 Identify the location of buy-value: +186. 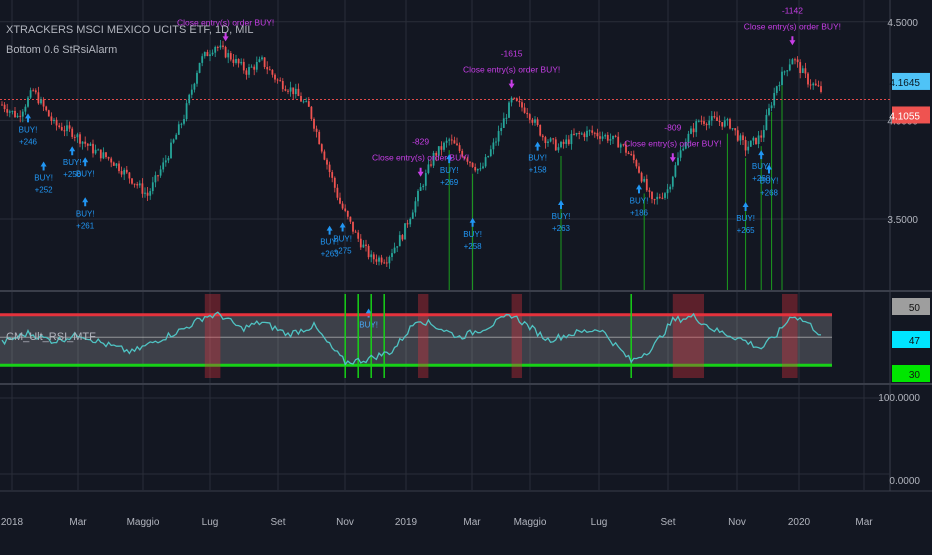
(639, 212).